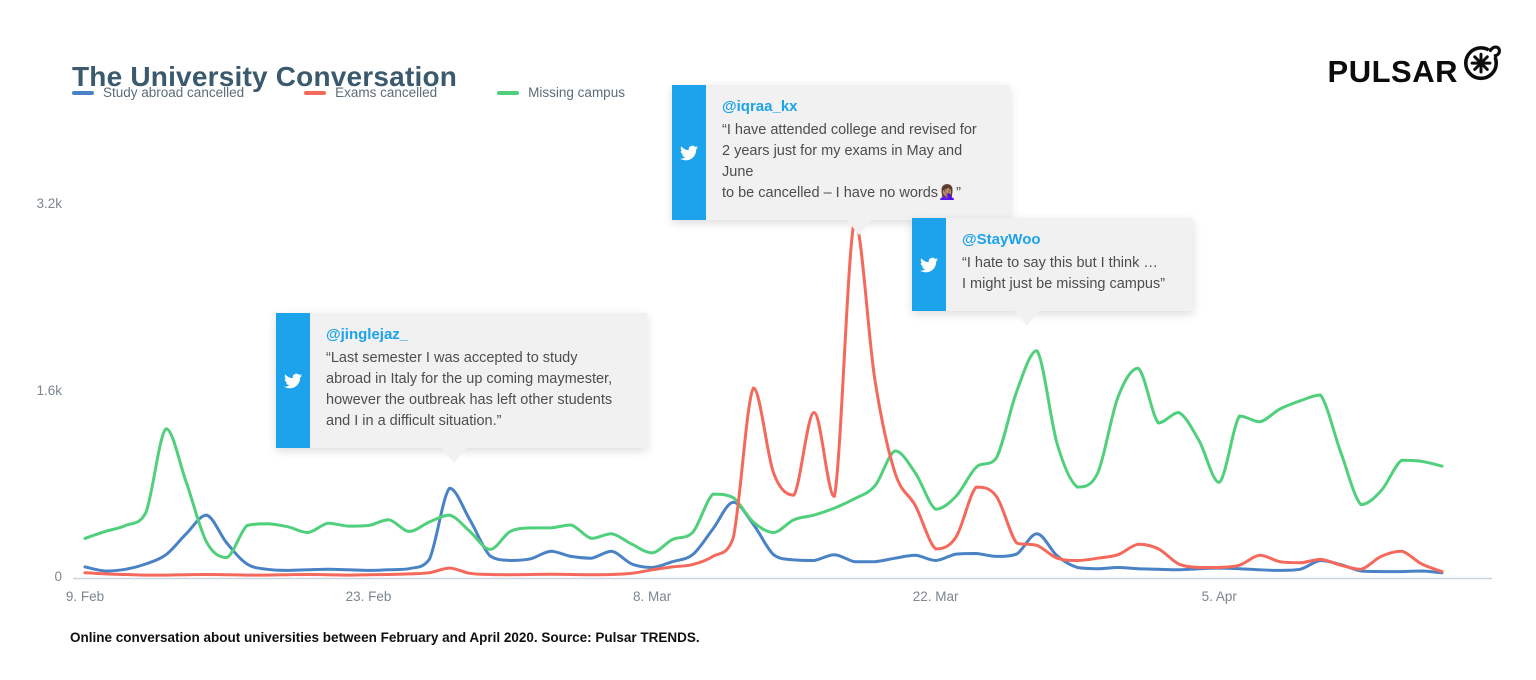  What do you see at coordinates (576, 92) in the screenshot?
I see `legend-label: Missing campus` at bounding box center [576, 92].